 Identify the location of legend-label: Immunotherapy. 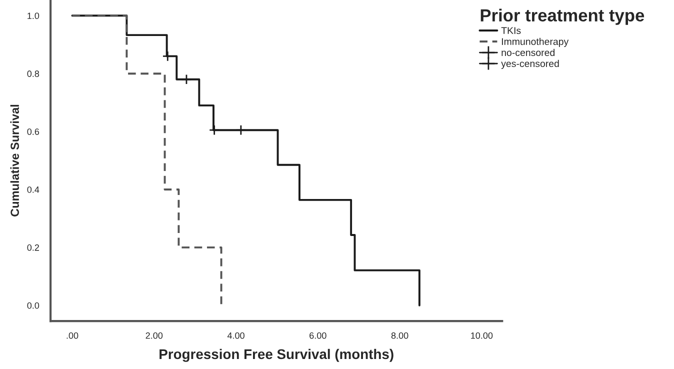
(535, 42).